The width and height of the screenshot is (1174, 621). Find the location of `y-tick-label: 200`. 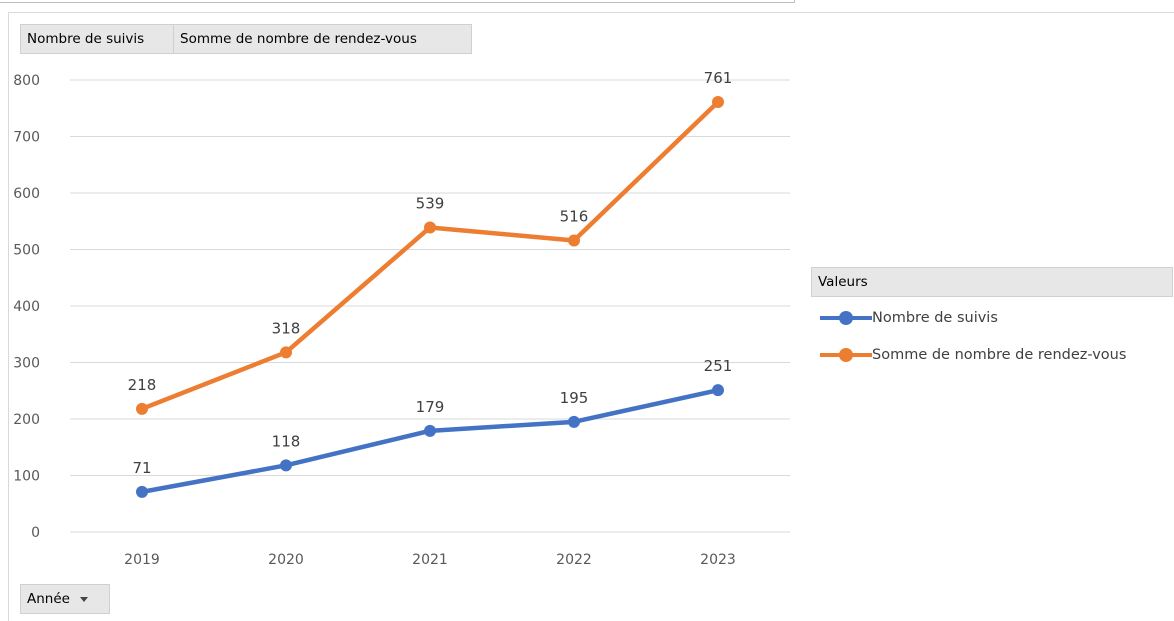

y-tick-label: 200 is located at coordinates (26, 420).